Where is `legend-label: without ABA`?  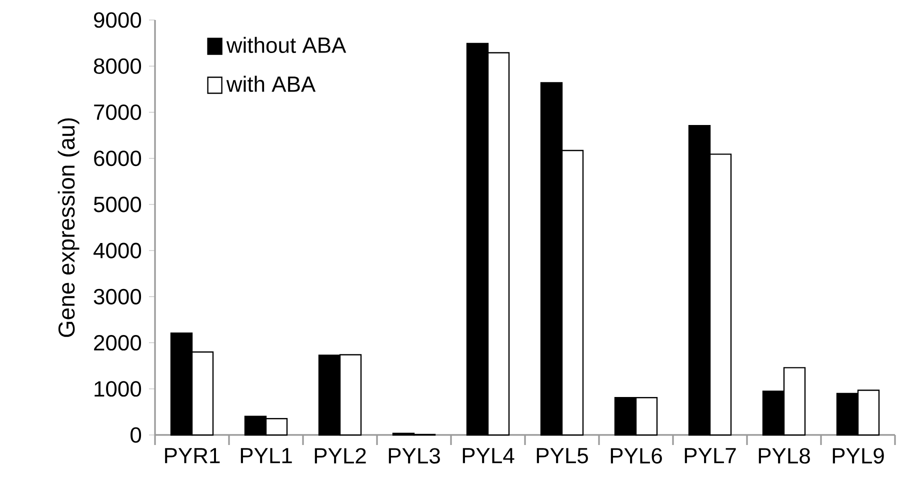 legend-label: without ABA is located at coordinates (286, 45).